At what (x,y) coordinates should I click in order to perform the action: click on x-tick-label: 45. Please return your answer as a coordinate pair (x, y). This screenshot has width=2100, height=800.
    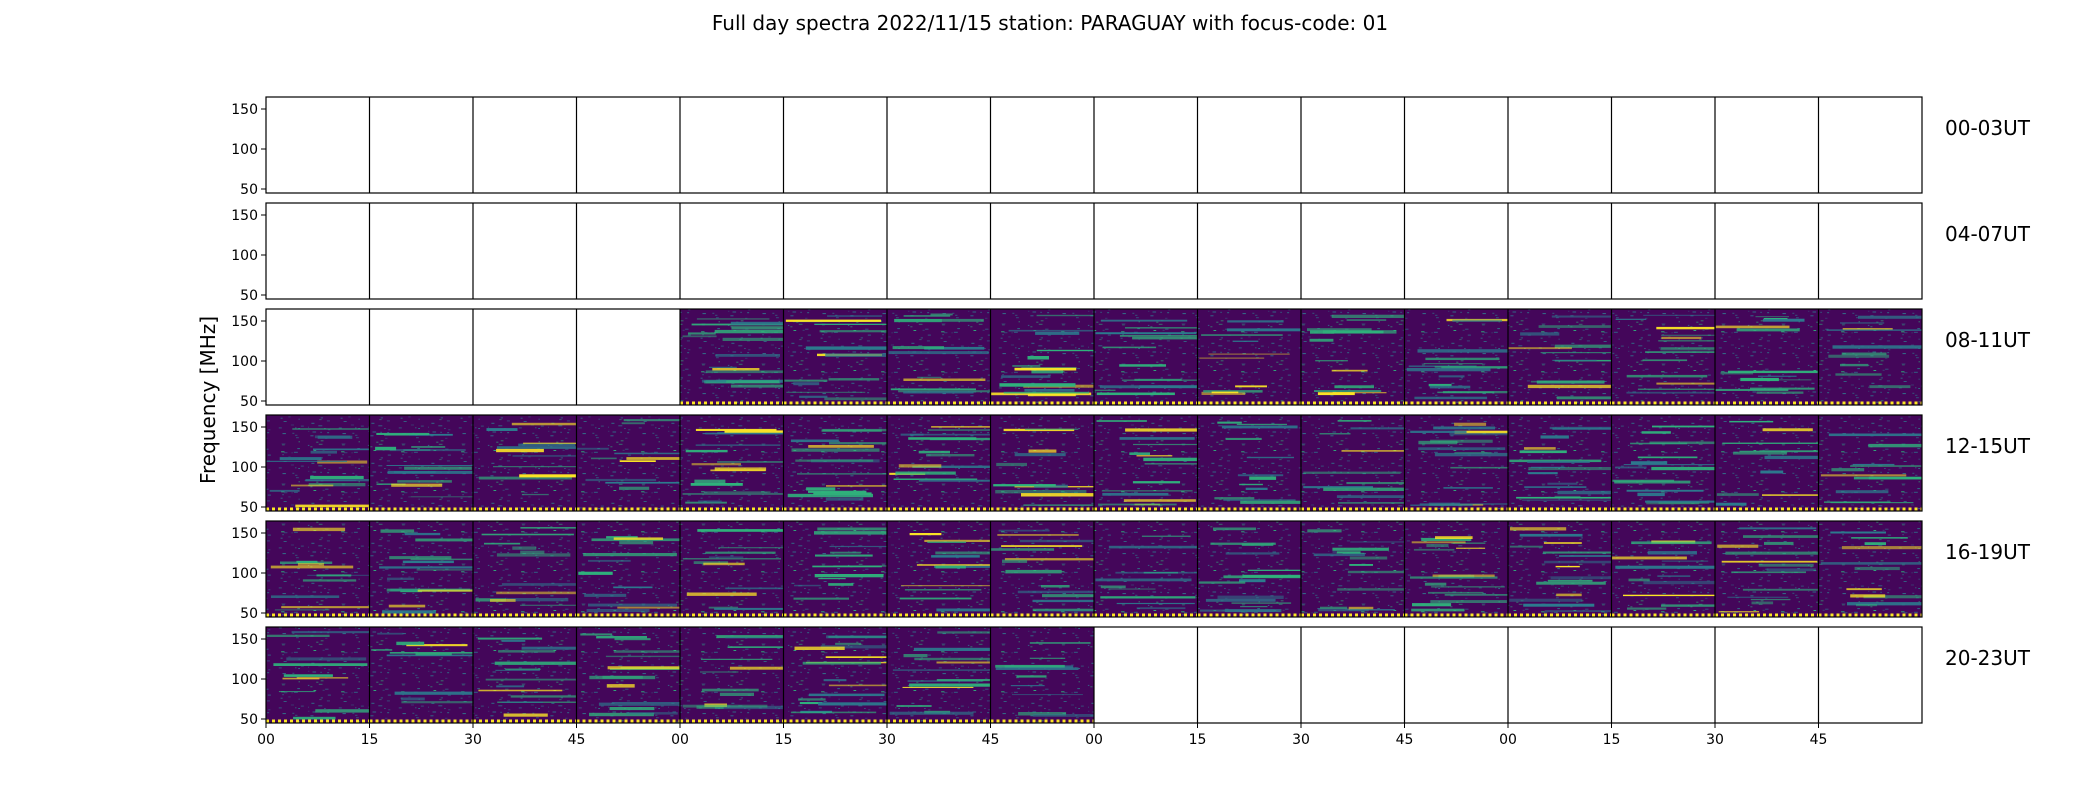
    Looking at the image, I should click on (577, 740).